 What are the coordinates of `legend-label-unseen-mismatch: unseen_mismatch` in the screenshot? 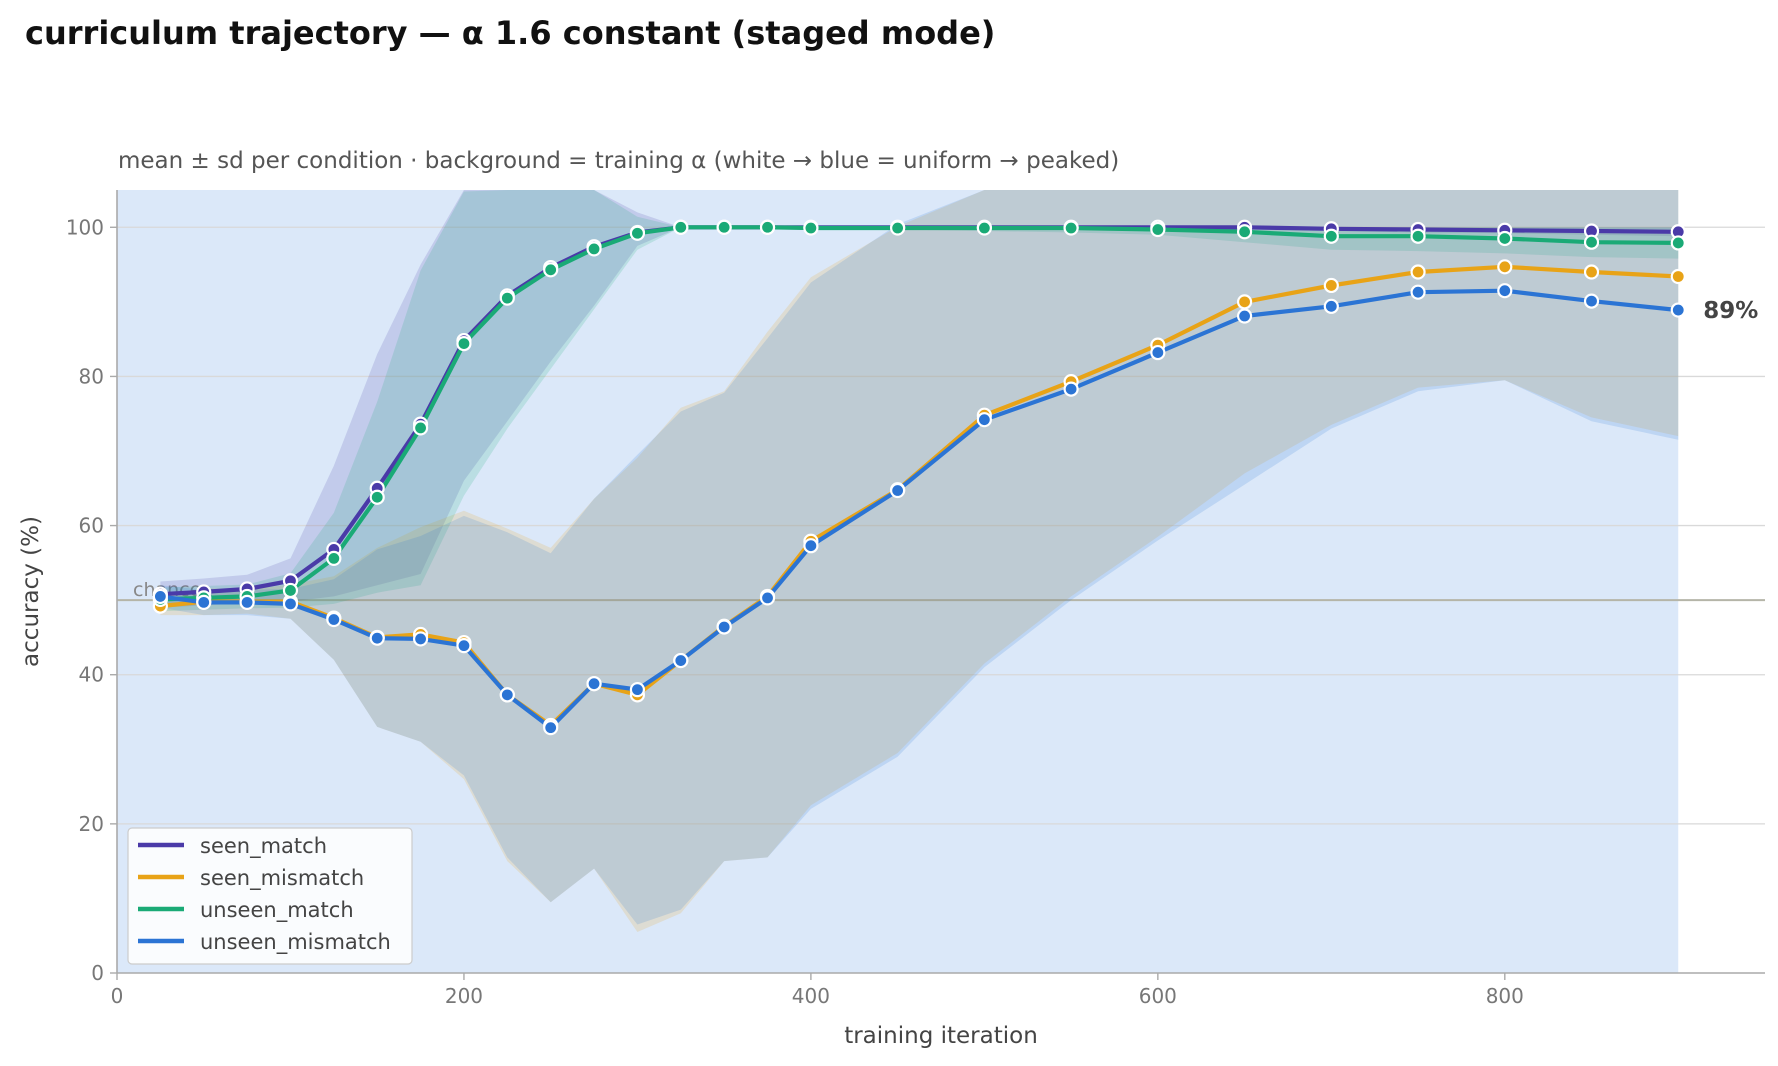 It's located at (295, 942).